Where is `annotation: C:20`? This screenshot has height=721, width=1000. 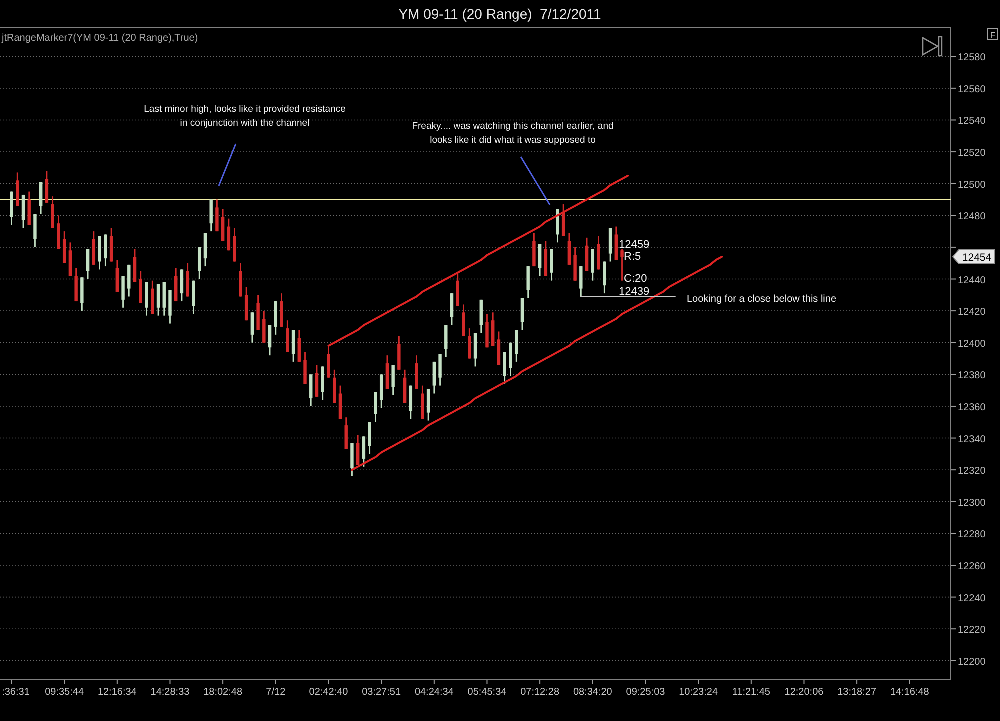 annotation: C:20 is located at coordinates (636, 279).